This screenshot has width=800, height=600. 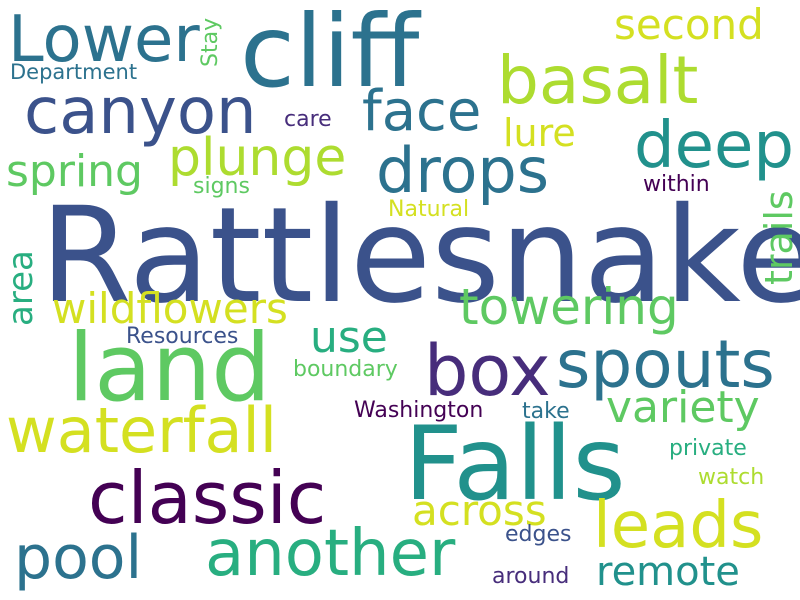 What do you see at coordinates (221, 186) in the screenshot?
I see `word-signs: signs` at bounding box center [221, 186].